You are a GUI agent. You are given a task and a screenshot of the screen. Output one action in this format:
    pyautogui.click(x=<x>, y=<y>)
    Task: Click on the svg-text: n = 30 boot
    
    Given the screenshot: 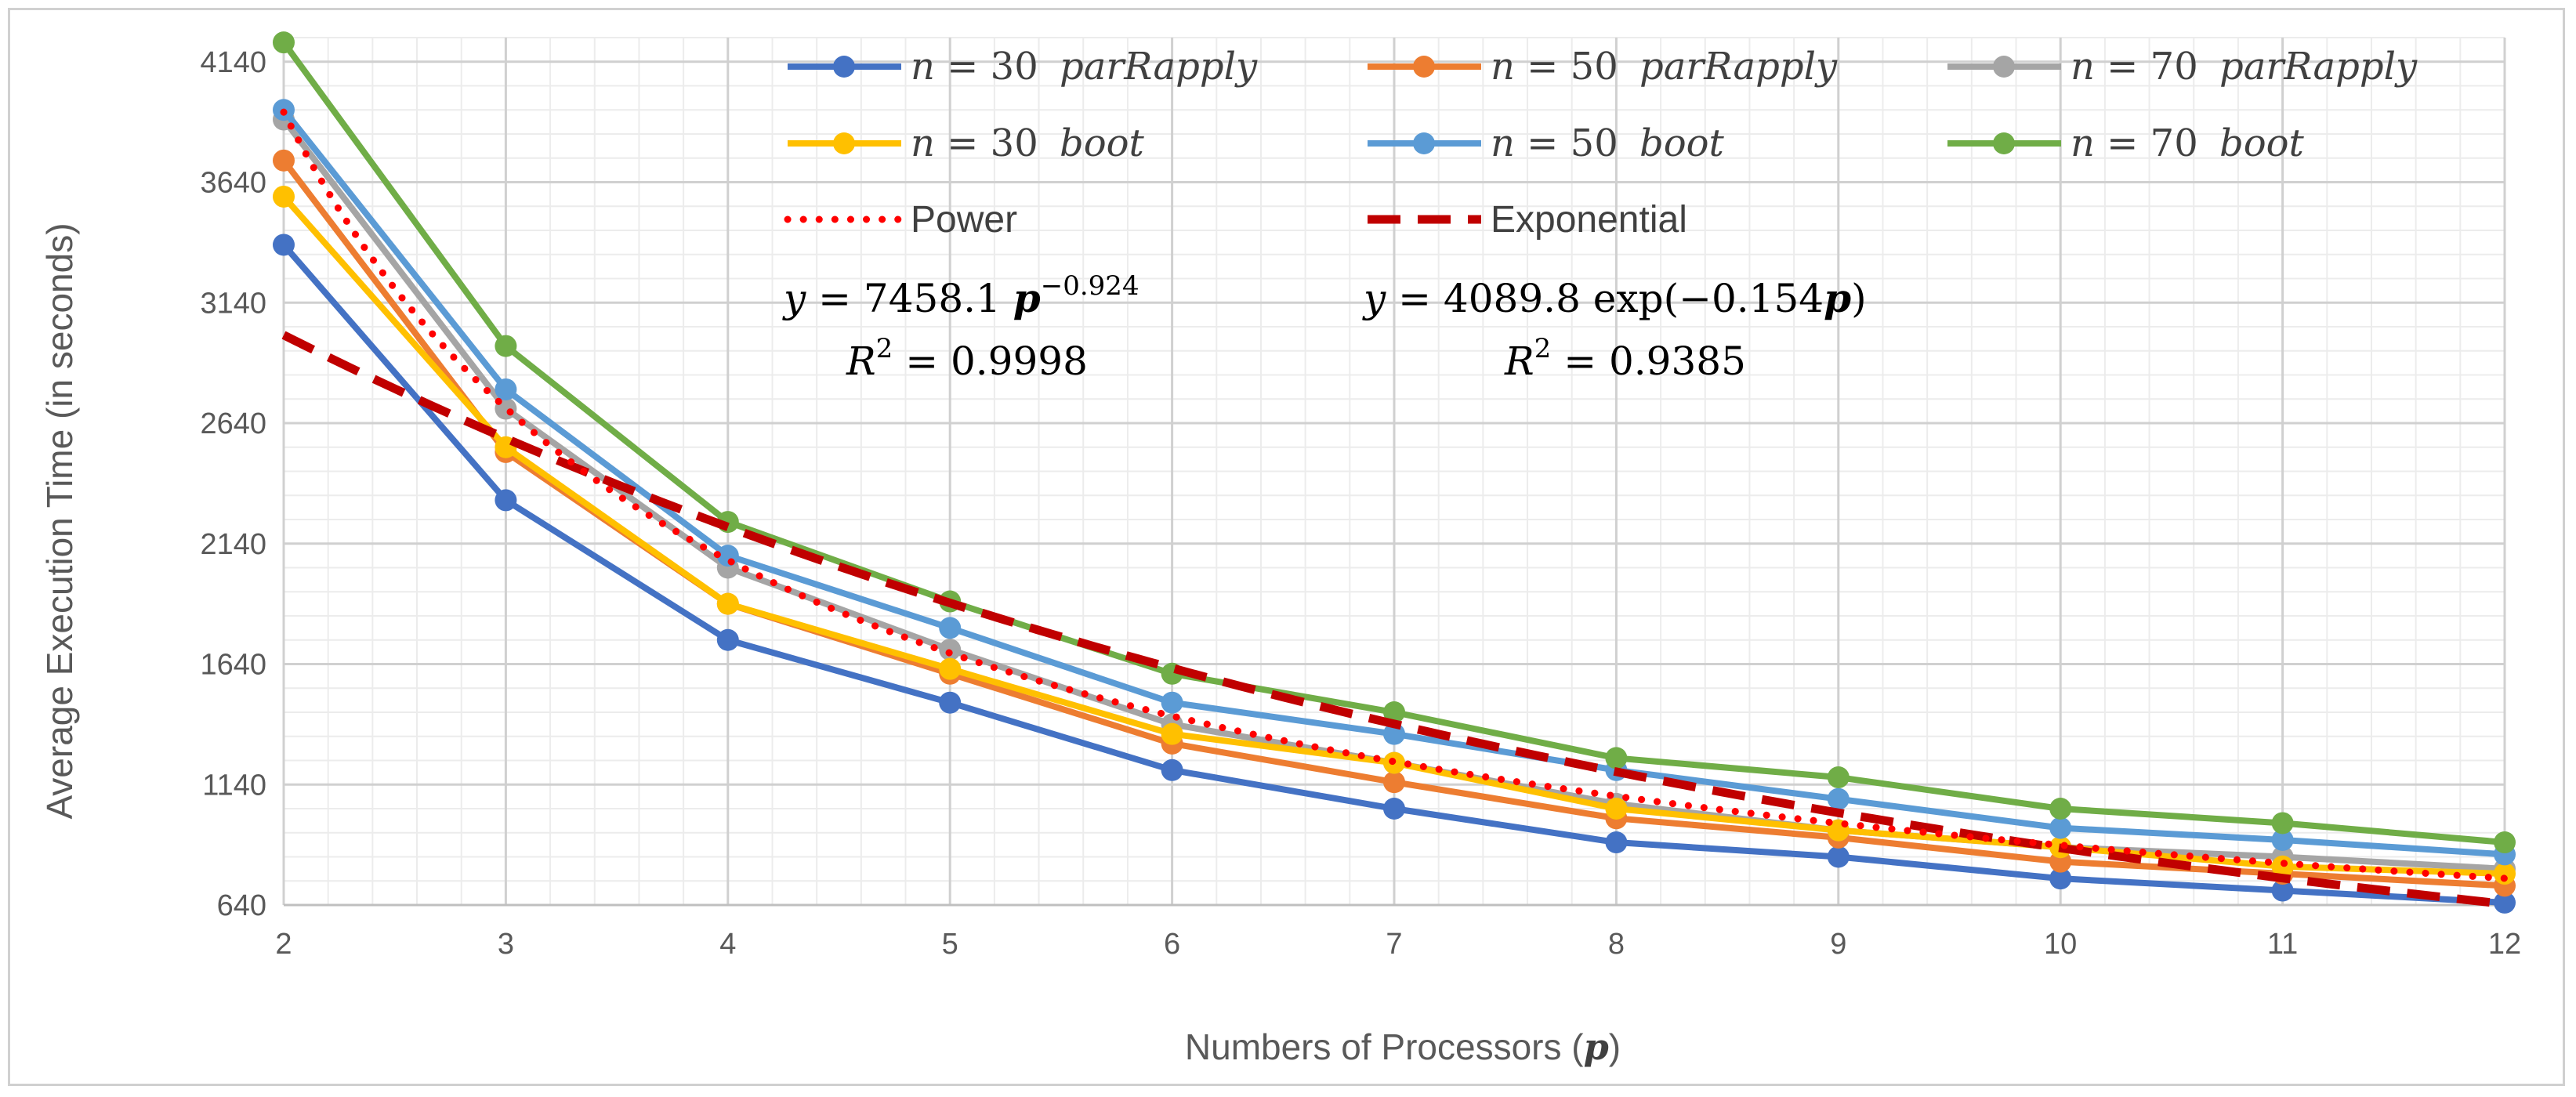 What is the action you would take?
    pyautogui.click(x=1028, y=143)
    